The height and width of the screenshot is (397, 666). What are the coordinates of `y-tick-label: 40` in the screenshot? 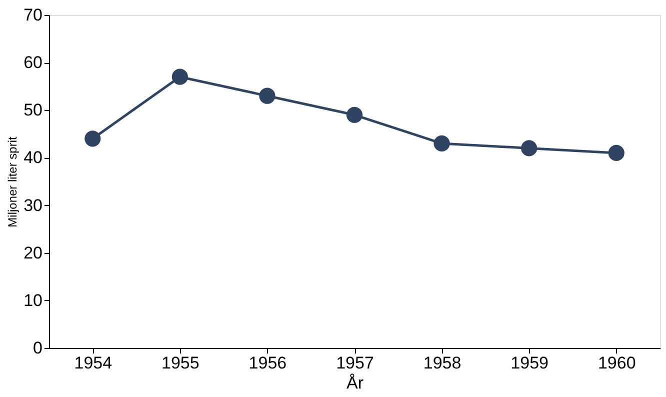 It's located at (33, 158).